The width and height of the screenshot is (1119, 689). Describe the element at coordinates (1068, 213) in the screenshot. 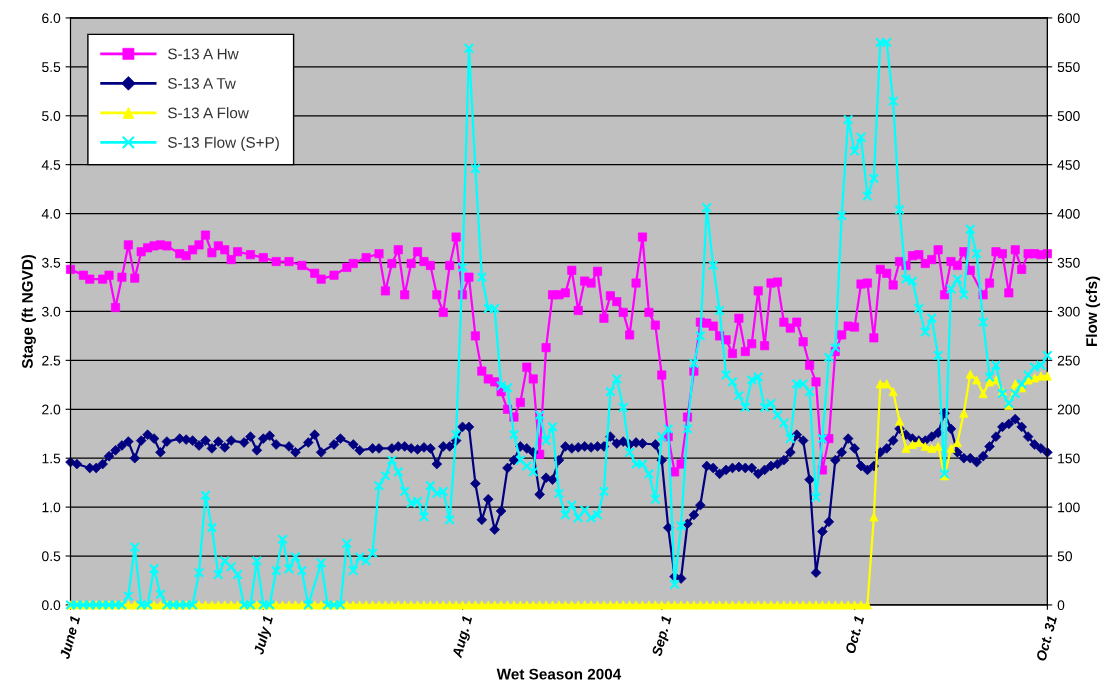

I see `y2-tick-label: 400` at that location.